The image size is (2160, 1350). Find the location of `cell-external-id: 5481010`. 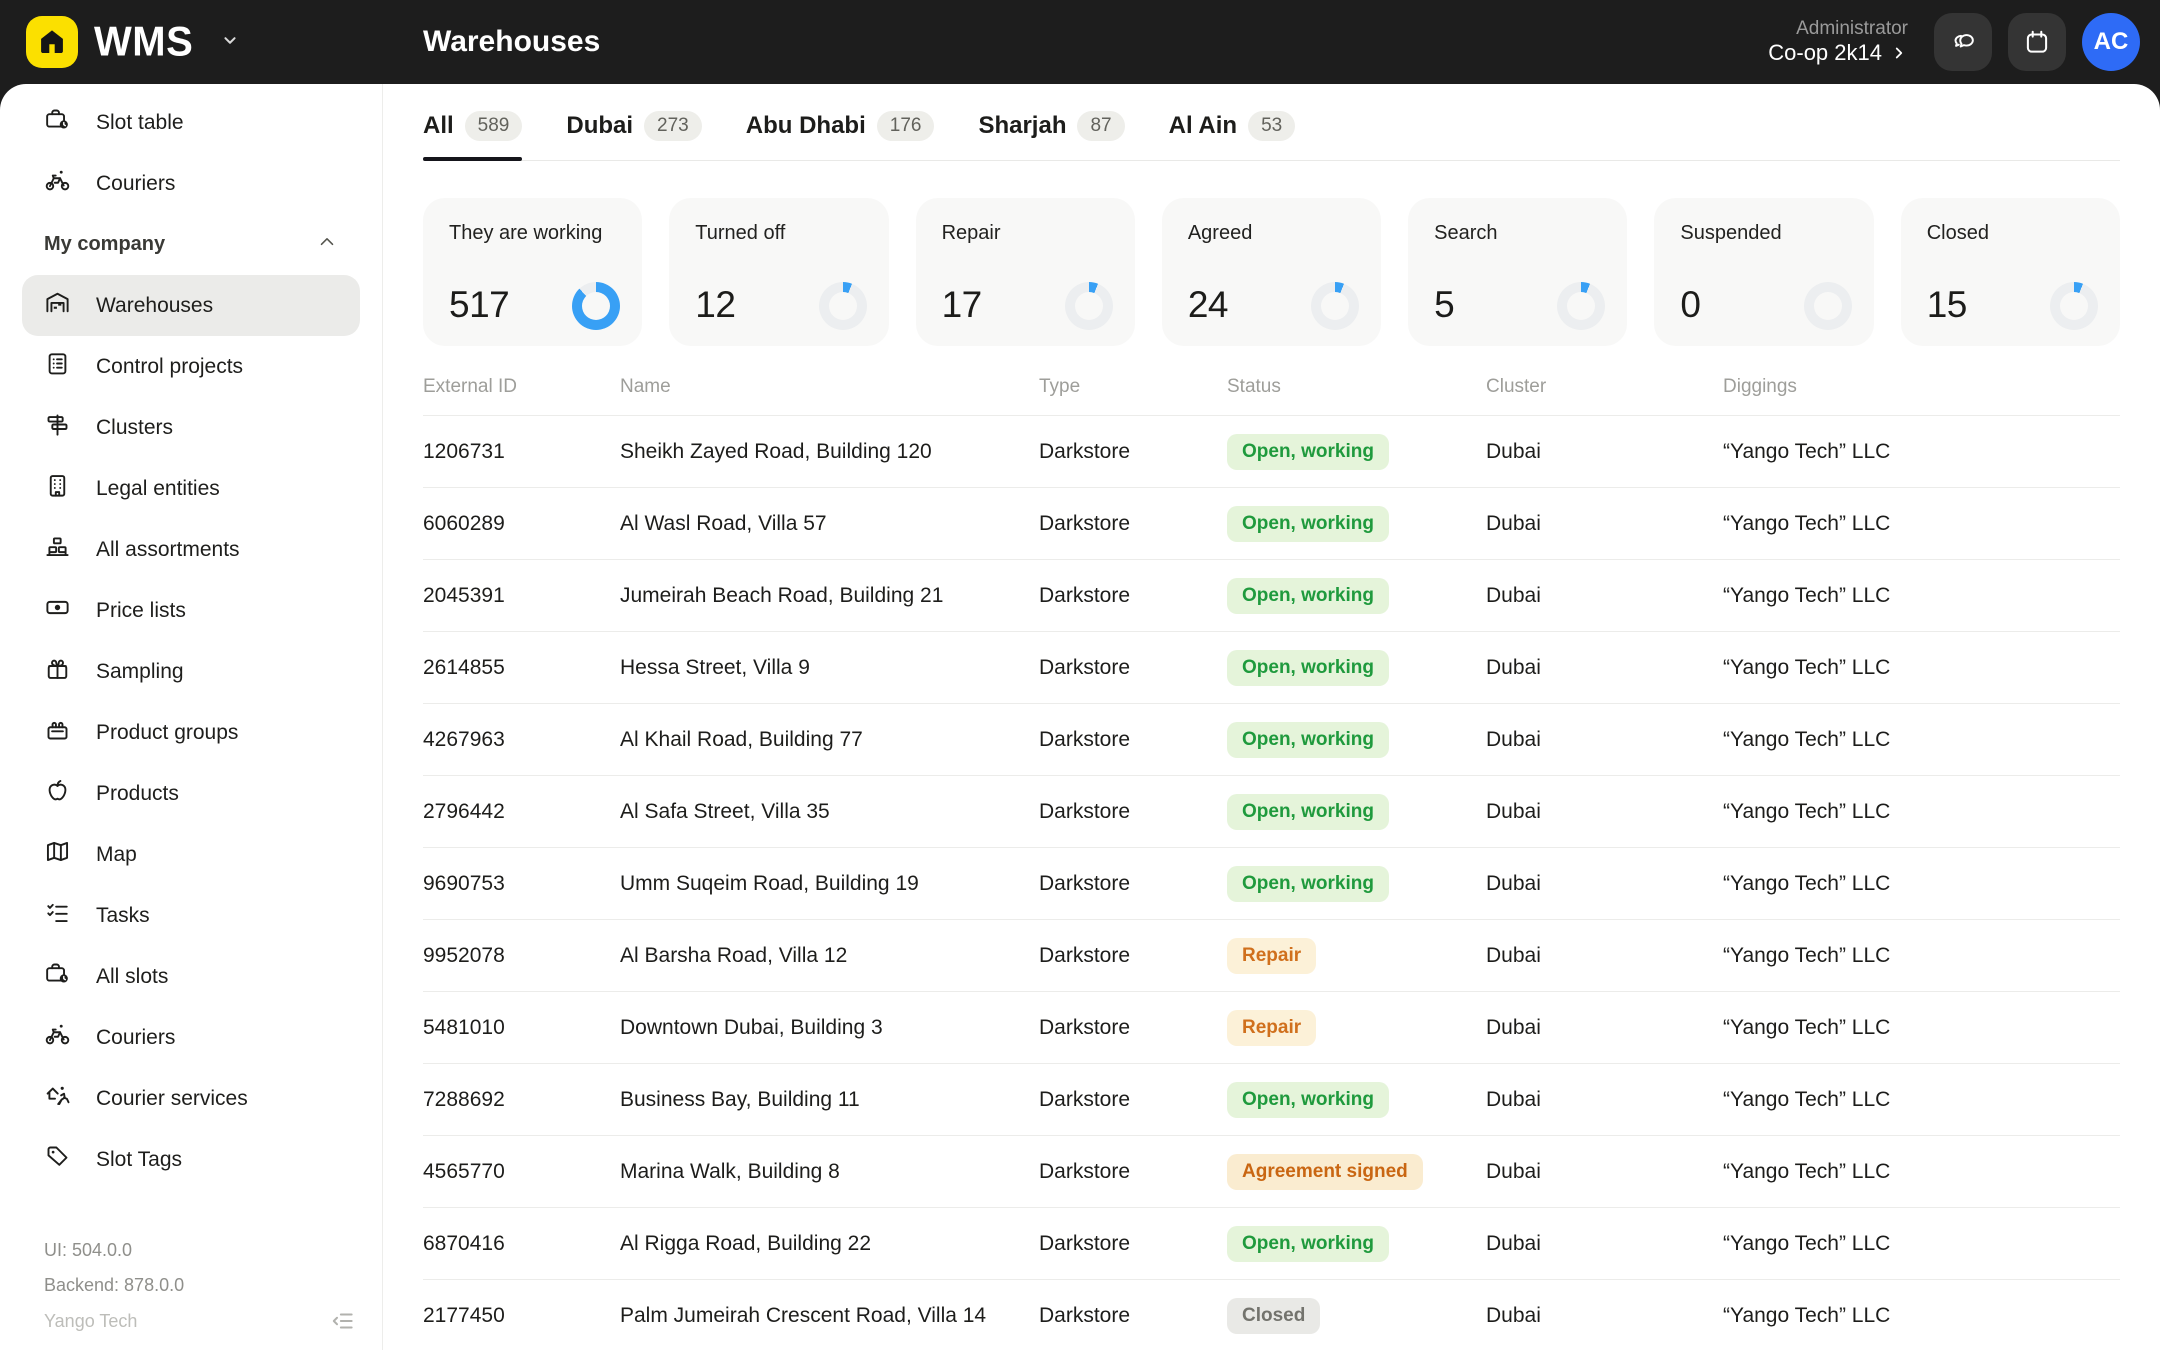

cell-external-id: 5481010 is located at coordinates (464, 1027).